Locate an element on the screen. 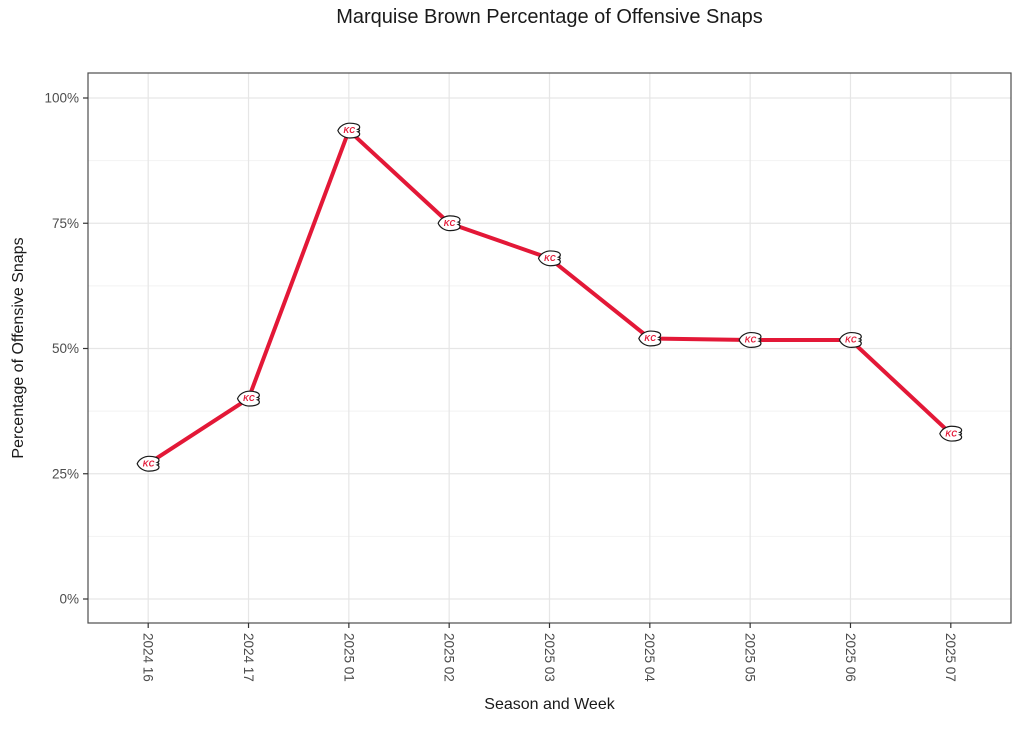 The width and height of the screenshot is (1024, 731). y-tick-label: 25% is located at coordinates (65, 473).